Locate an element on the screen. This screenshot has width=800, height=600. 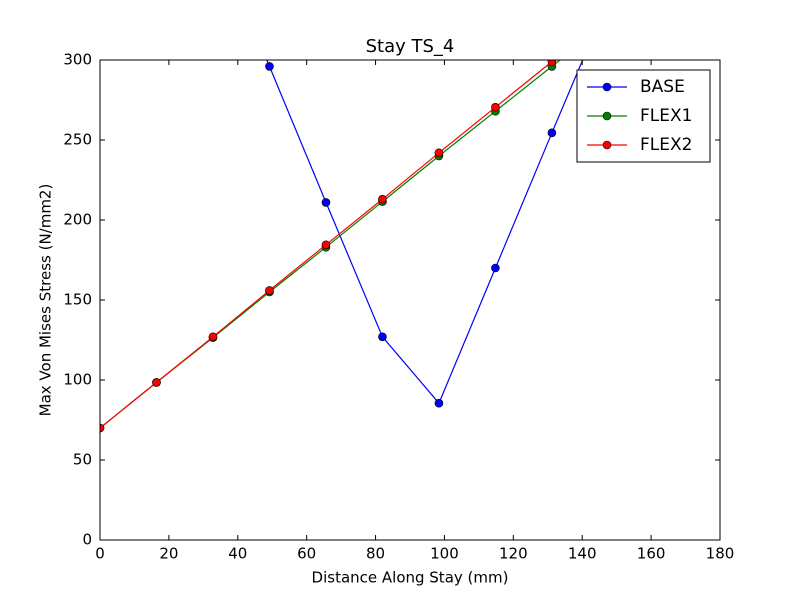
x-tick-label: 100 is located at coordinates (444, 554).